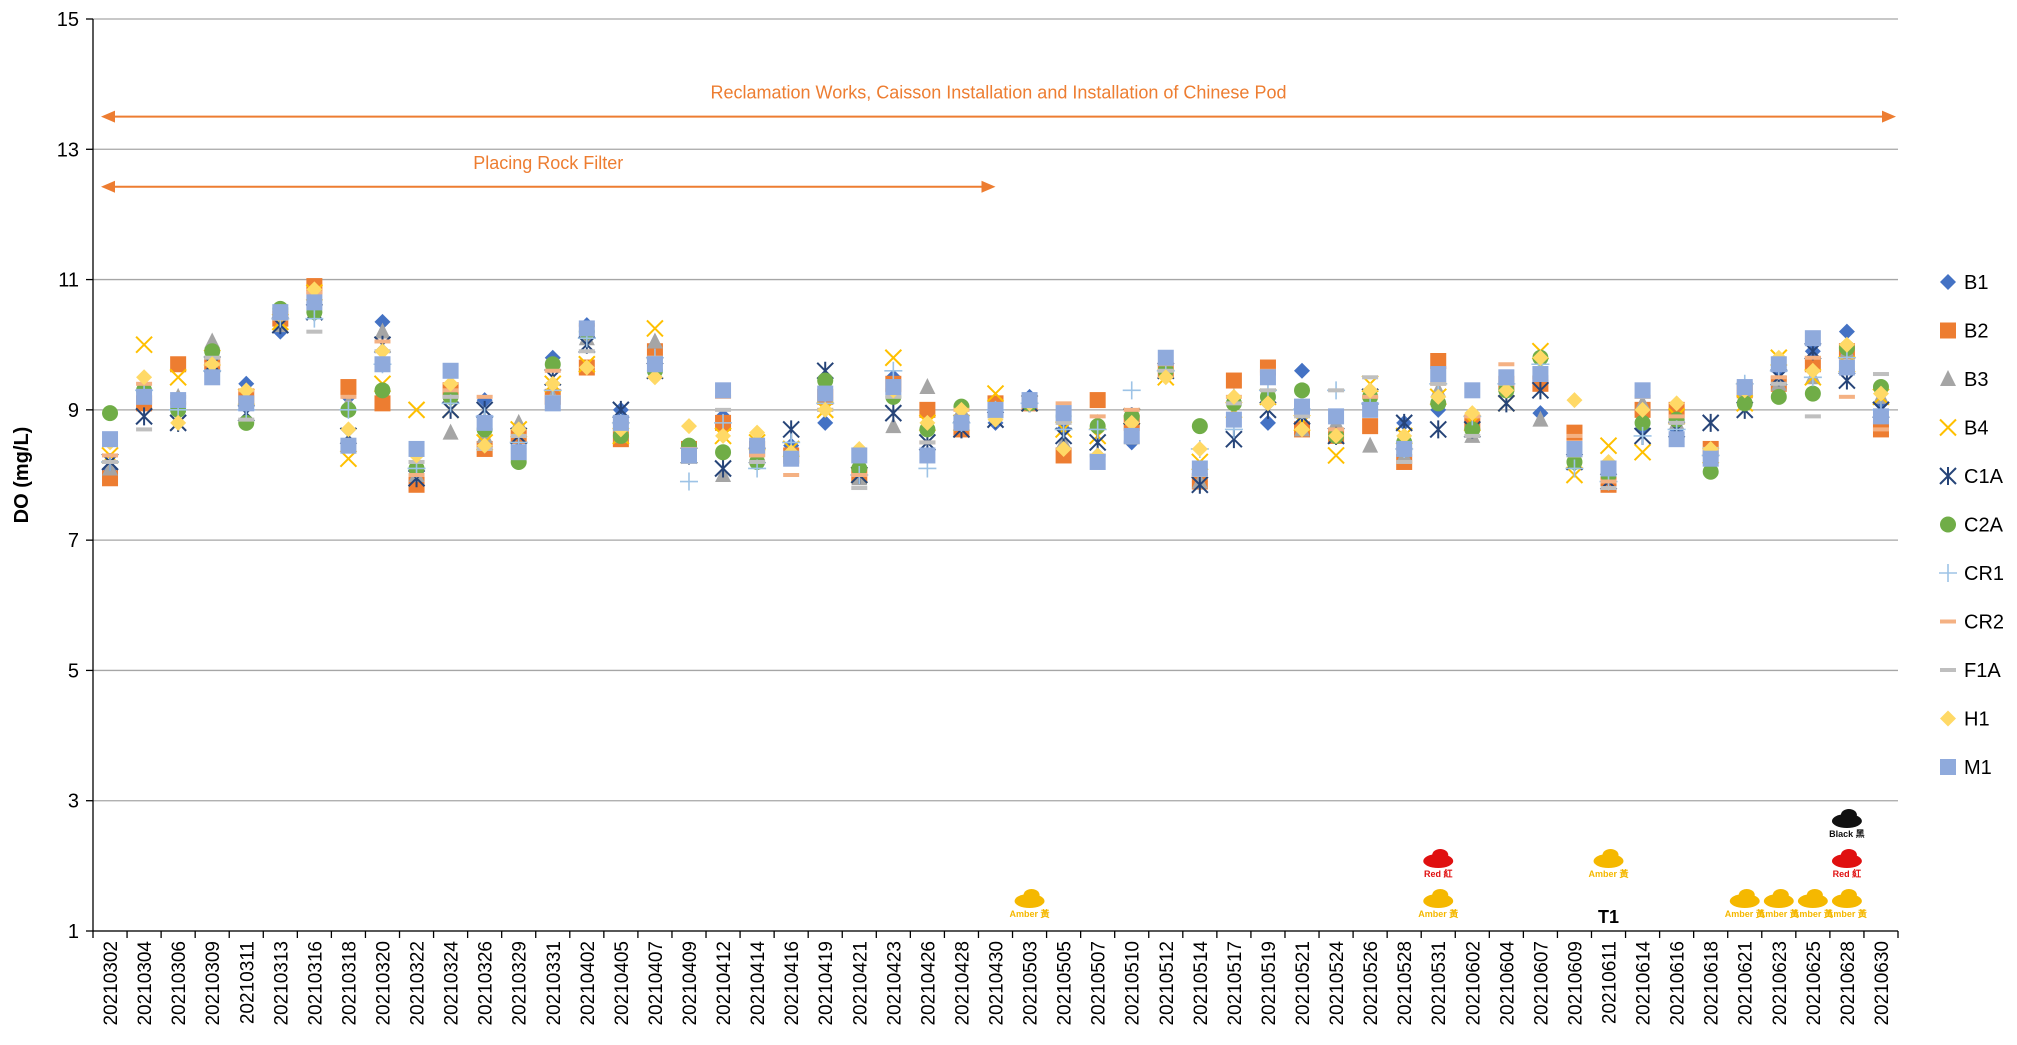 The height and width of the screenshot is (1045, 2017). What do you see at coordinates (1976, 332) in the screenshot?
I see `legend-label: B2` at bounding box center [1976, 332].